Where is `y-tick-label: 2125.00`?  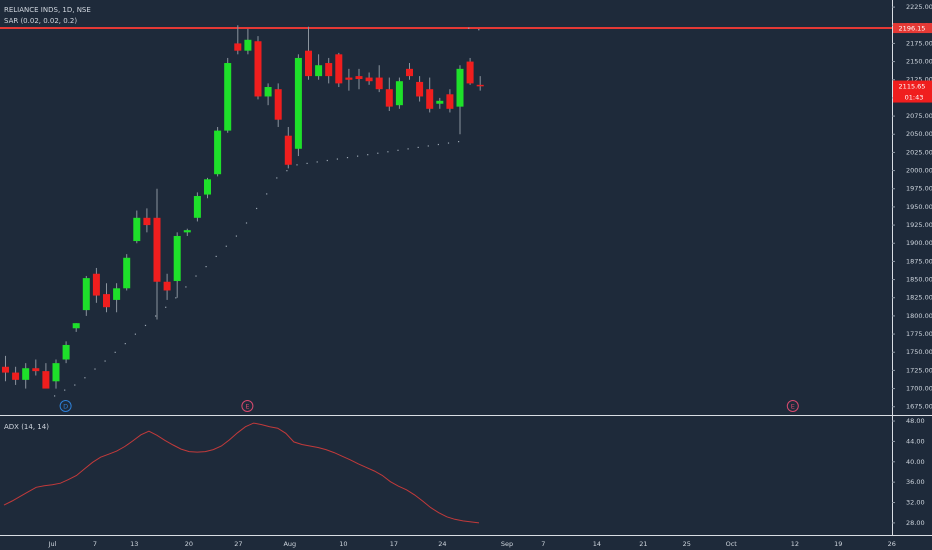
y-tick-label: 2125.00 is located at coordinates (919, 80).